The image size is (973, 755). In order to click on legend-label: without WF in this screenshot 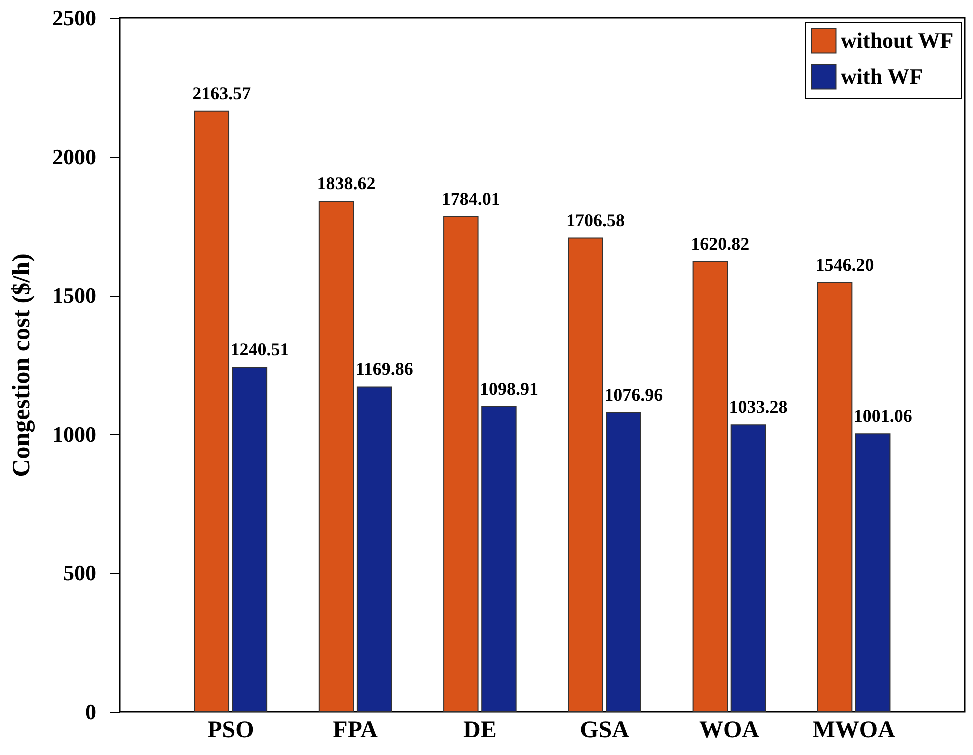, I will do `click(897, 40)`.